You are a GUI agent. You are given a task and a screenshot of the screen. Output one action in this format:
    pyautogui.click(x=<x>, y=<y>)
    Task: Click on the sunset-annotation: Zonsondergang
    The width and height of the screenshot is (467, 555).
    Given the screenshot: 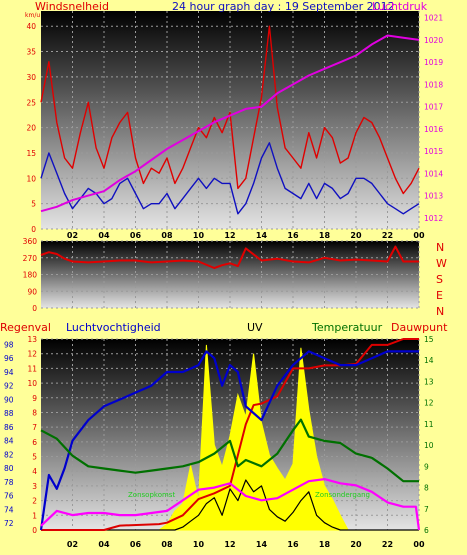 What is the action you would take?
    pyautogui.click(x=342, y=495)
    